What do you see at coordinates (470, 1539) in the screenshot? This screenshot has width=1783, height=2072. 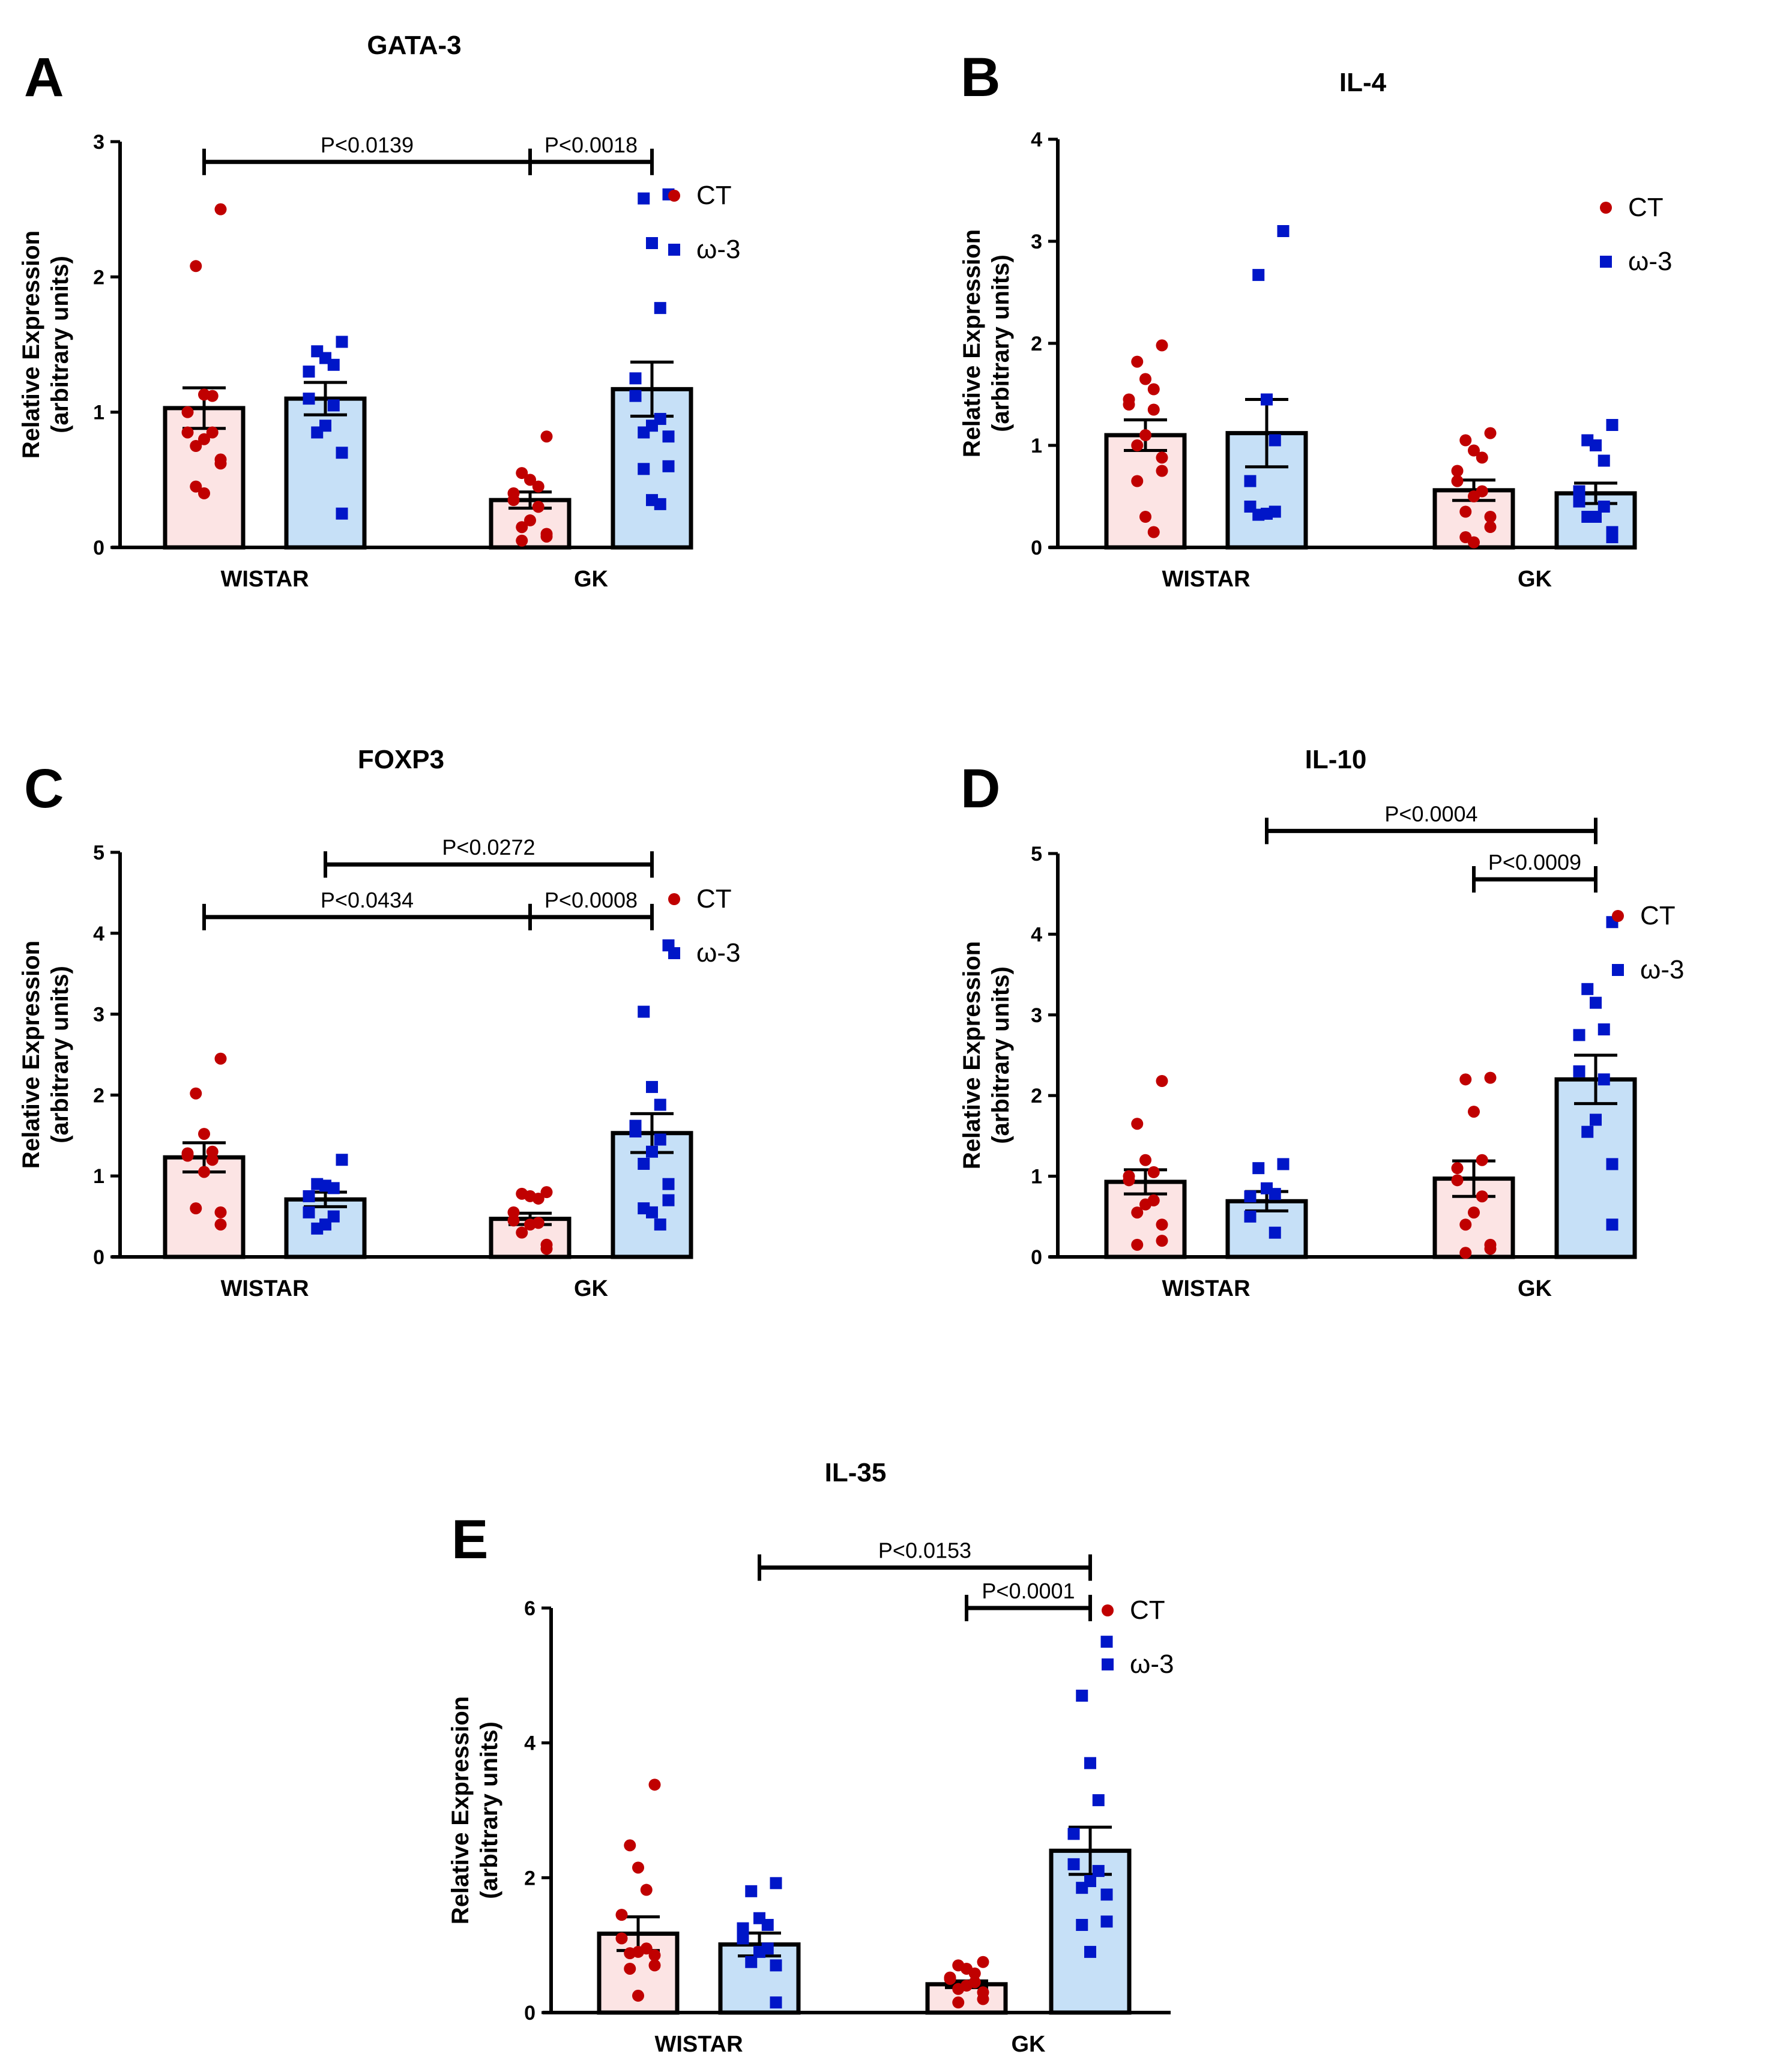 I see `panel-letter: E` at bounding box center [470, 1539].